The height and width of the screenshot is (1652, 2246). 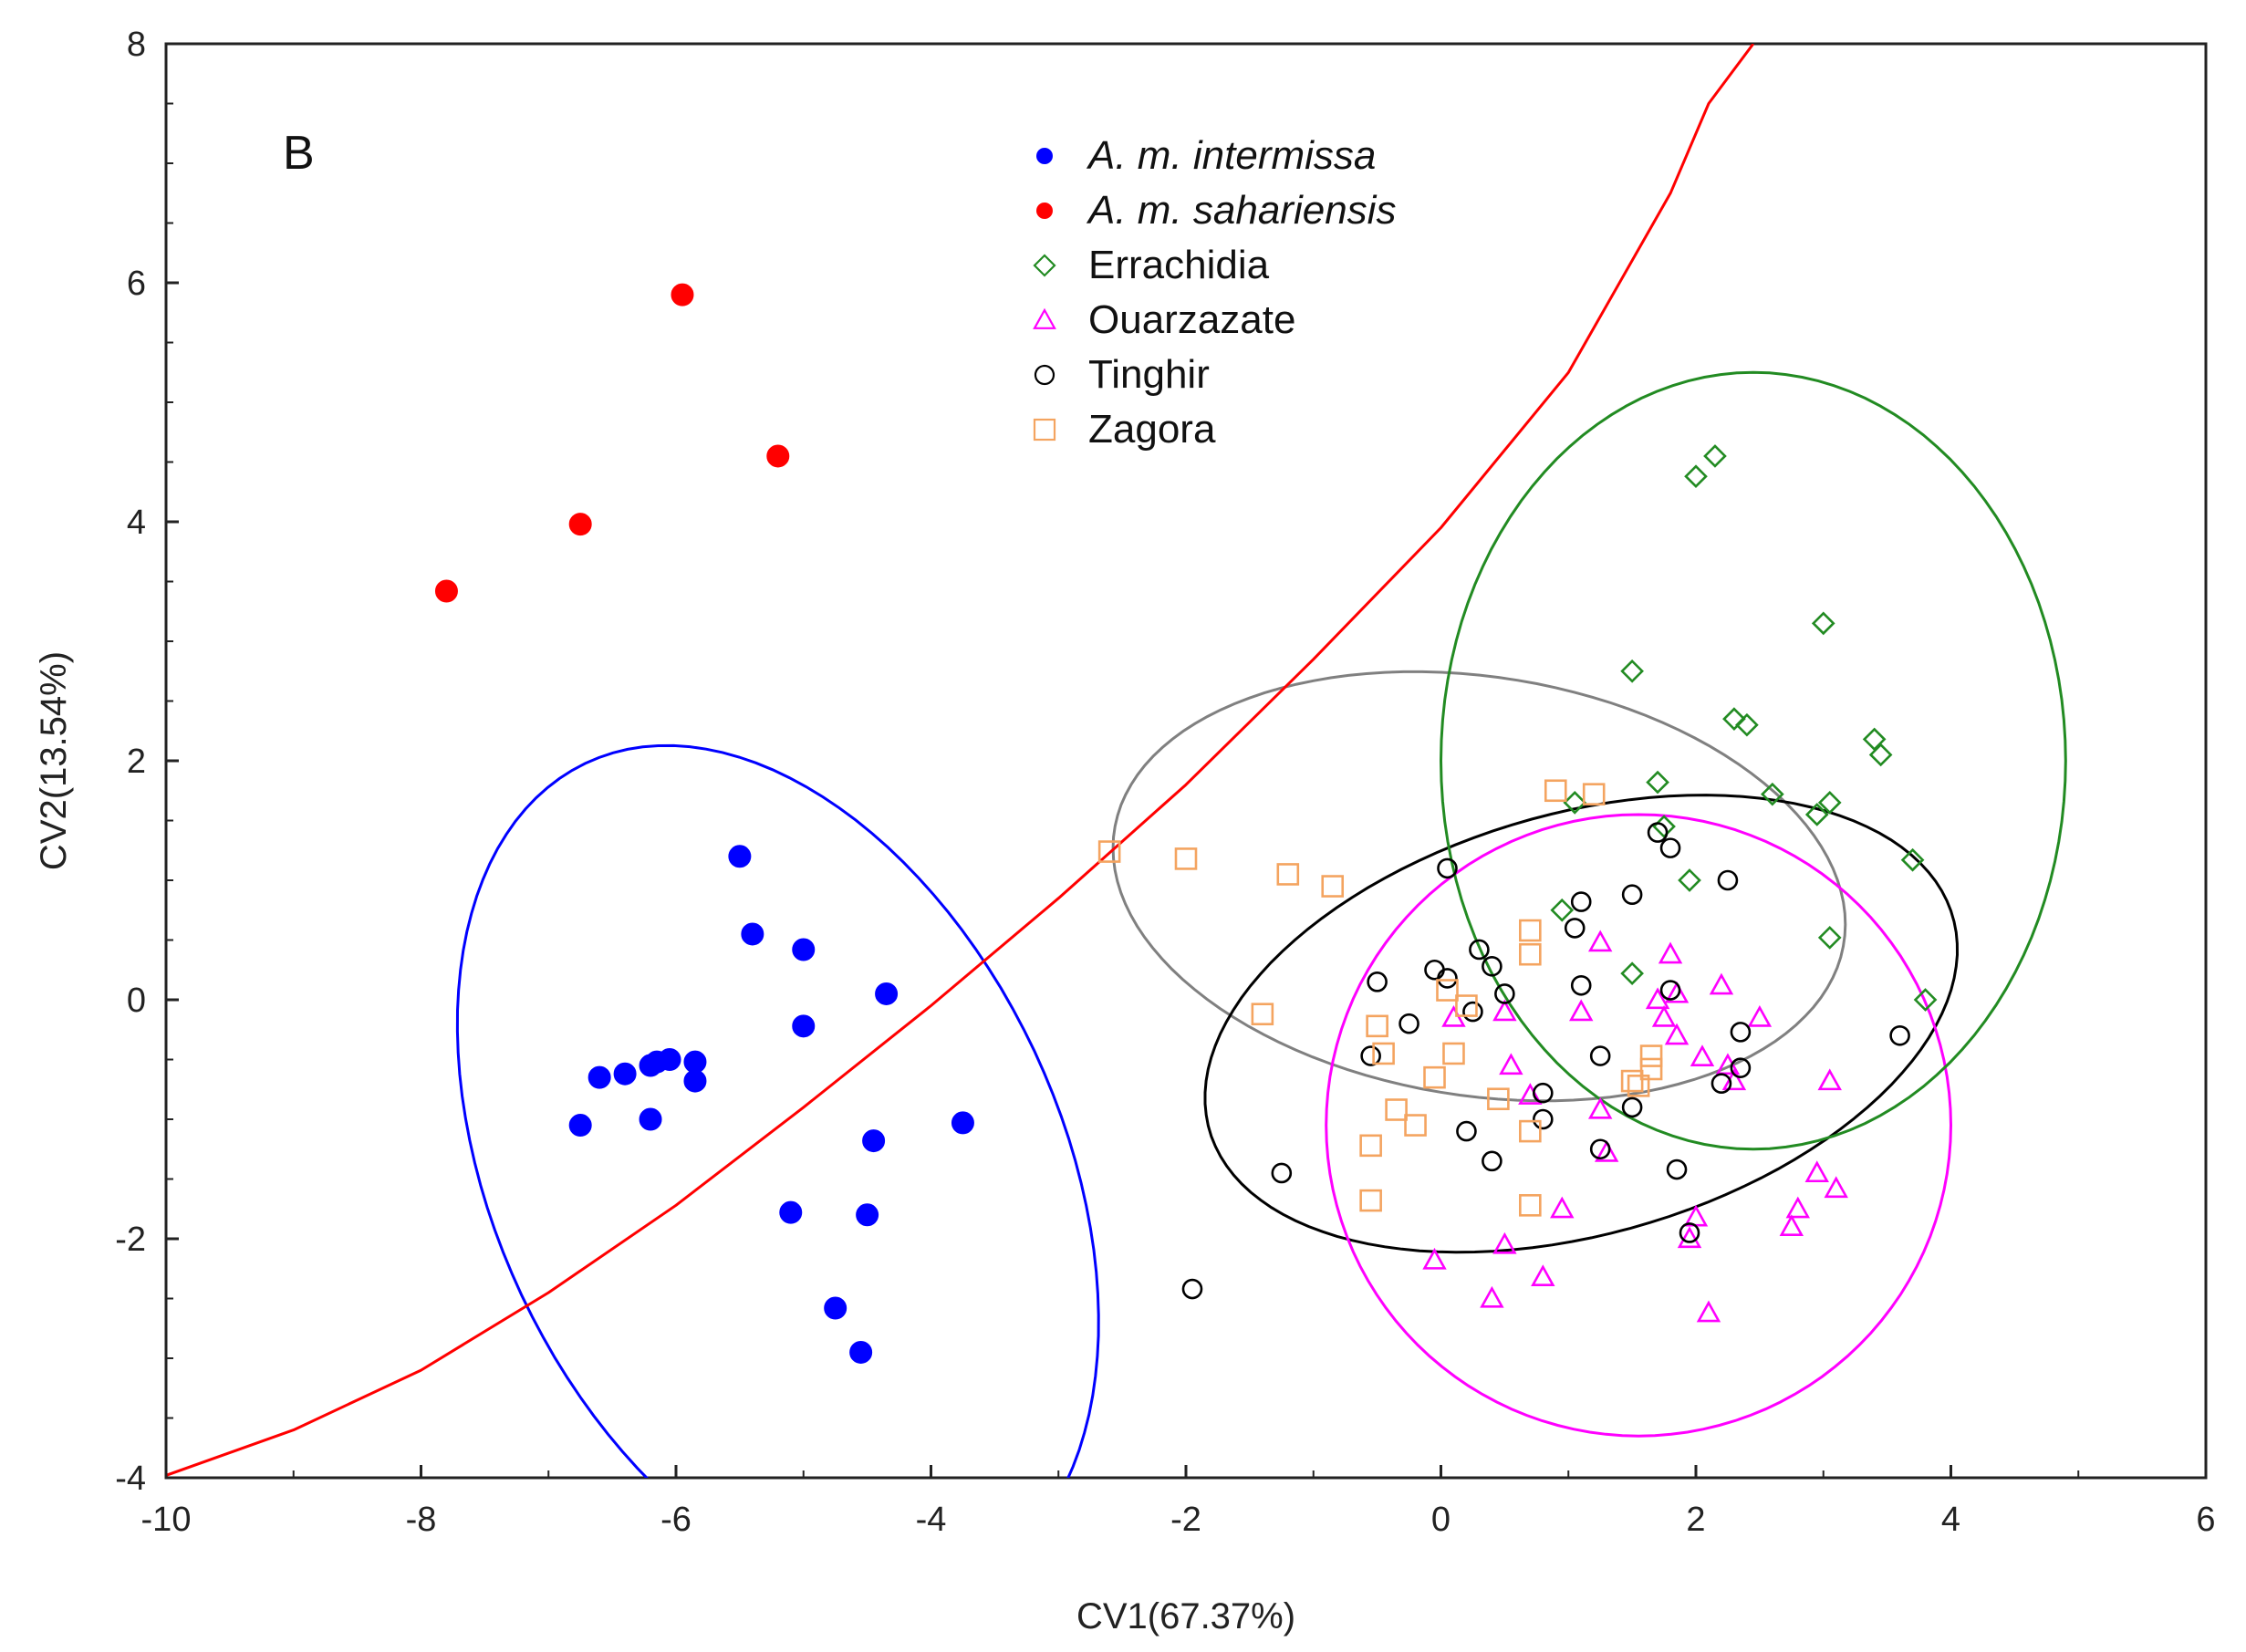 I want to click on y-axis-title: CV2(13.54%), so click(x=54, y=761).